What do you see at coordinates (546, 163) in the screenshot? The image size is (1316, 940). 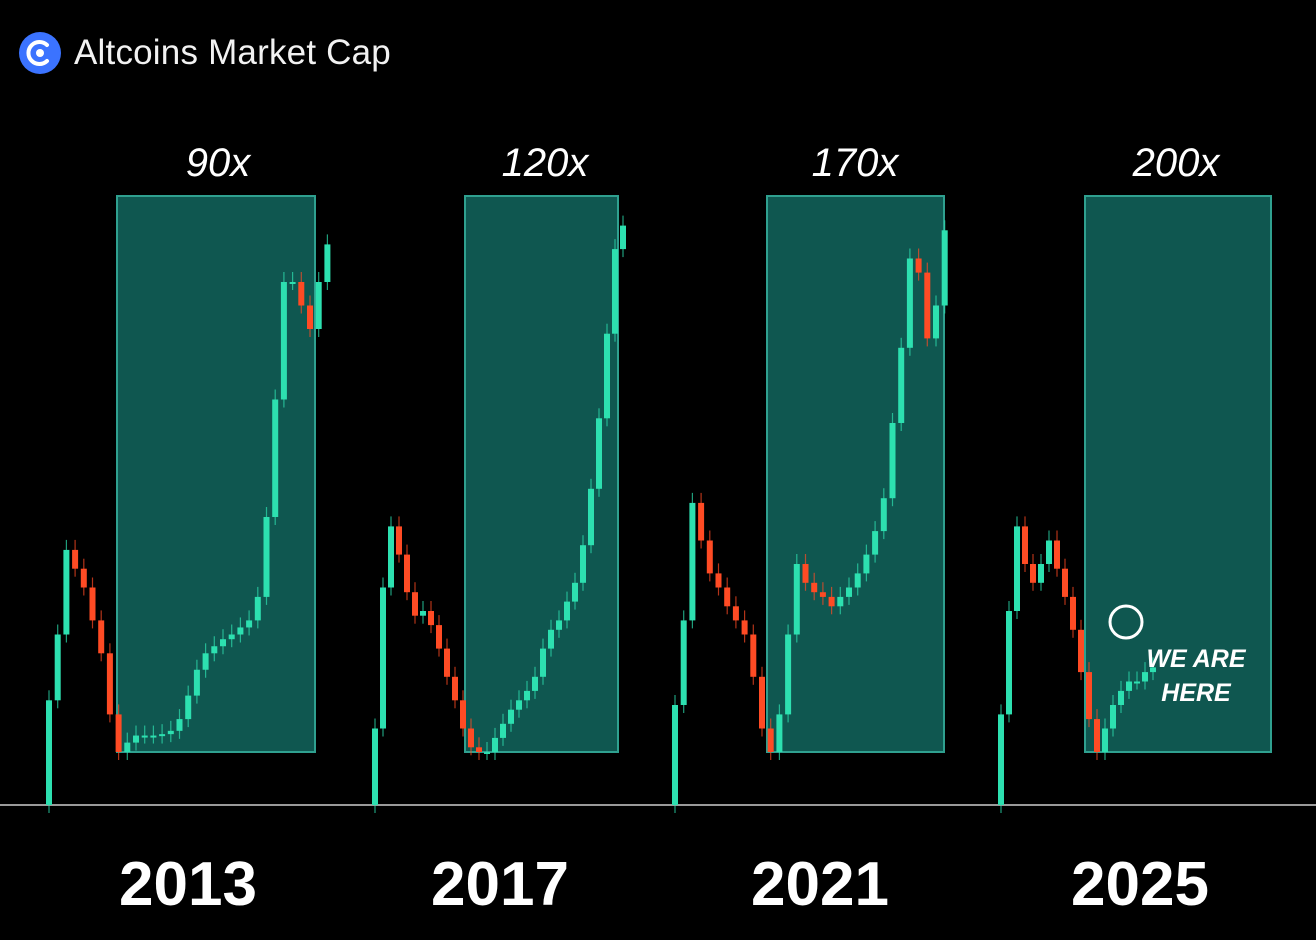 I see `multiplier-label-2017: 120x` at bounding box center [546, 163].